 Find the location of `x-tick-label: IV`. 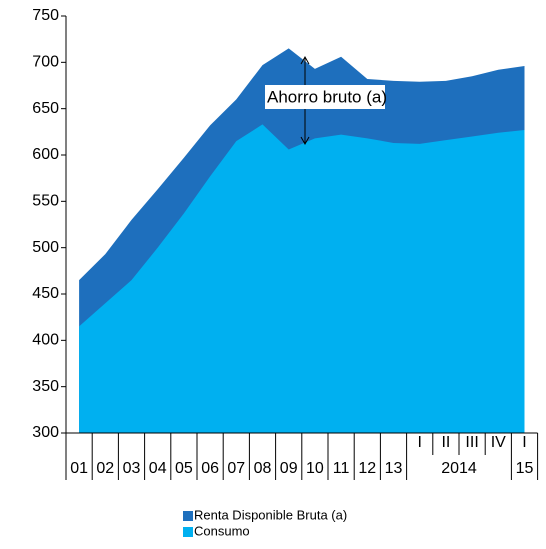

x-tick-label: IV is located at coordinates (498, 442).